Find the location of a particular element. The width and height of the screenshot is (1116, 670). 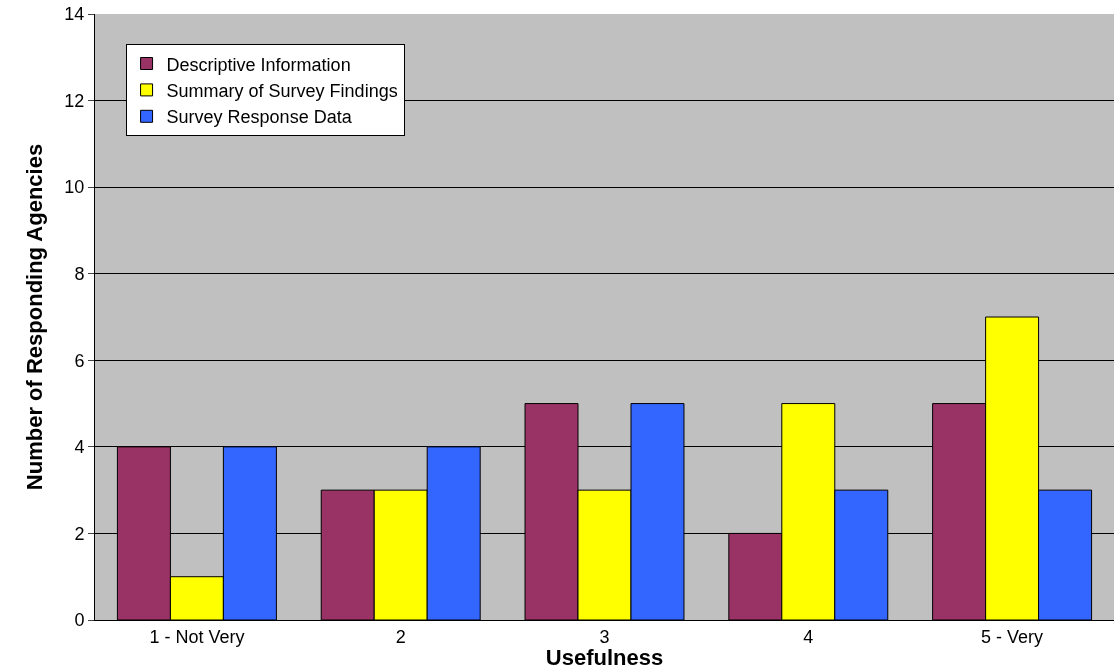

x-tick-label: 2 is located at coordinates (400, 636).